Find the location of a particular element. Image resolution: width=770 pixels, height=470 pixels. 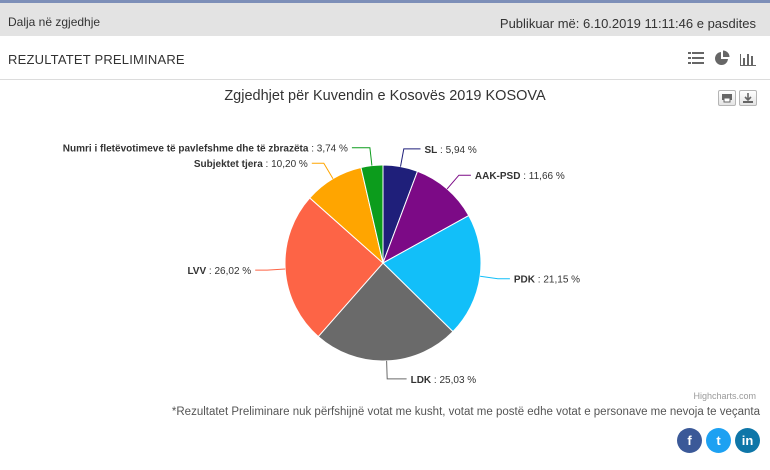

data-label-sl: SL : 5,94 % is located at coordinates (451, 150).